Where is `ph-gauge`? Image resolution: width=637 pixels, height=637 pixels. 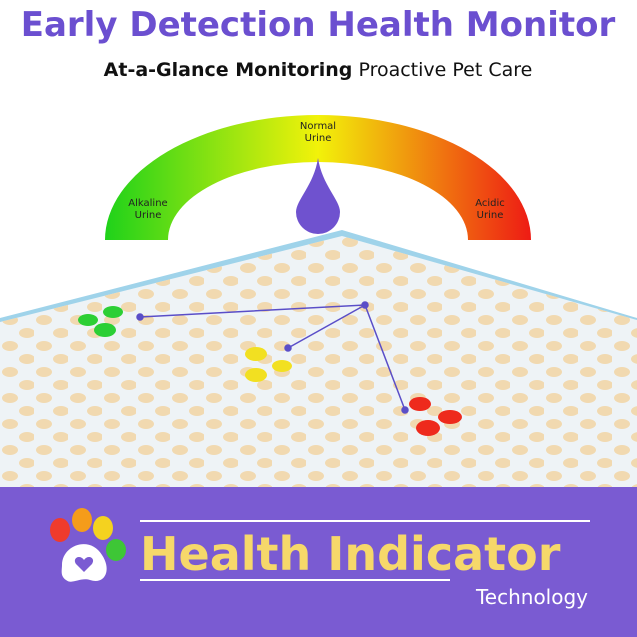 ph-gauge is located at coordinates (318, 177).